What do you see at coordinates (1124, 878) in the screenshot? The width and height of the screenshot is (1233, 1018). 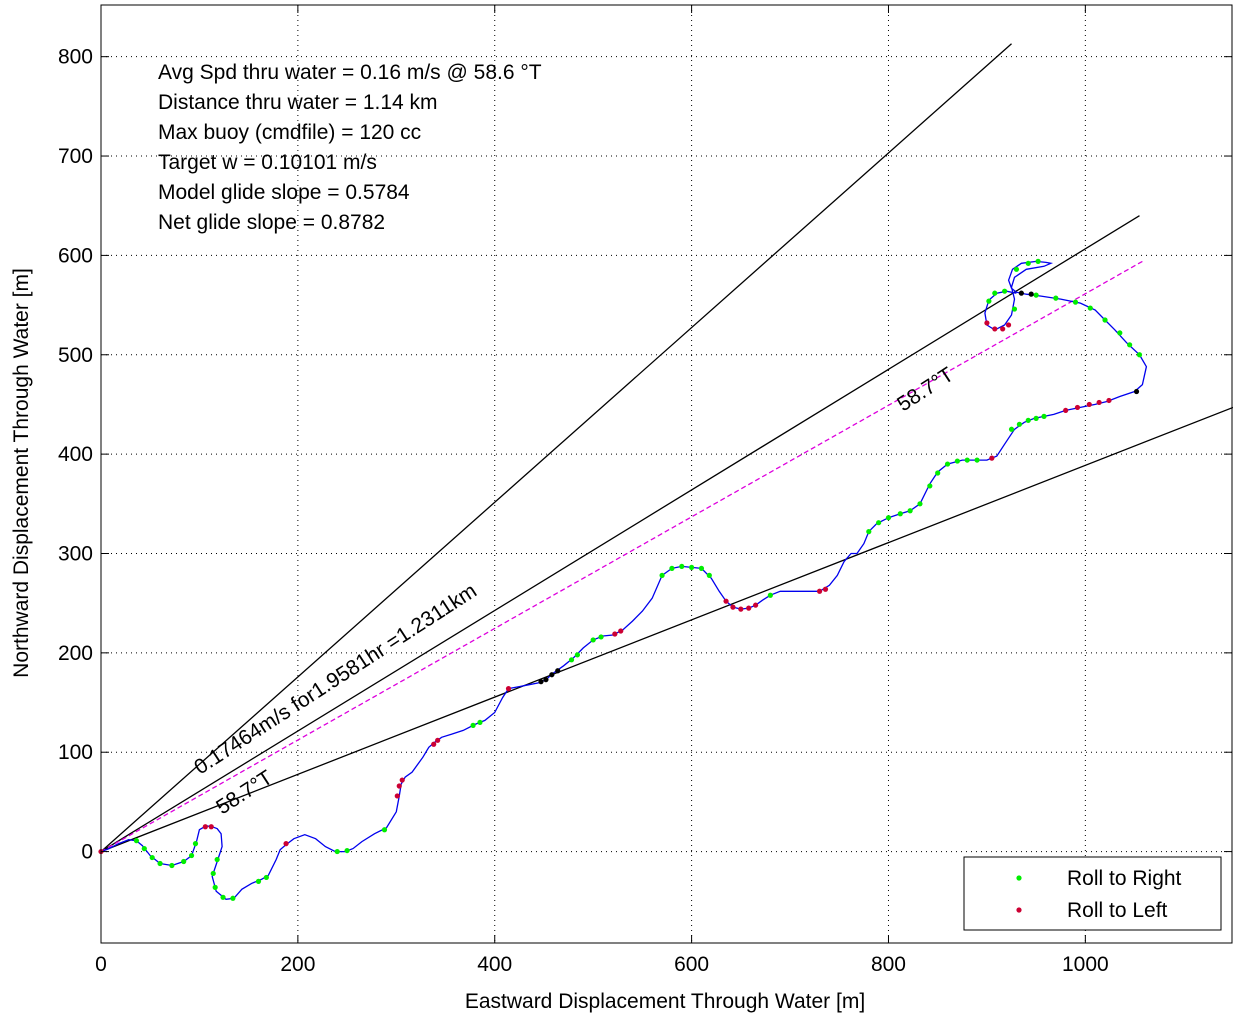 I see `legend-label-roll-right: Roll to Right` at bounding box center [1124, 878].